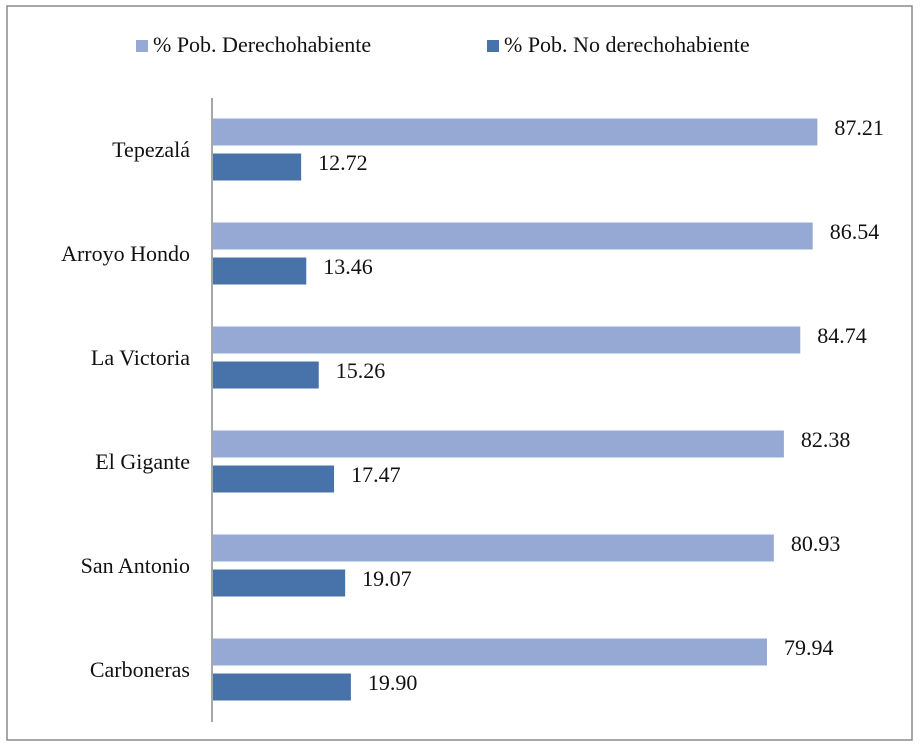 The width and height of the screenshot is (920, 748). I want to click on data-label: 86.54, so click(855, 231).